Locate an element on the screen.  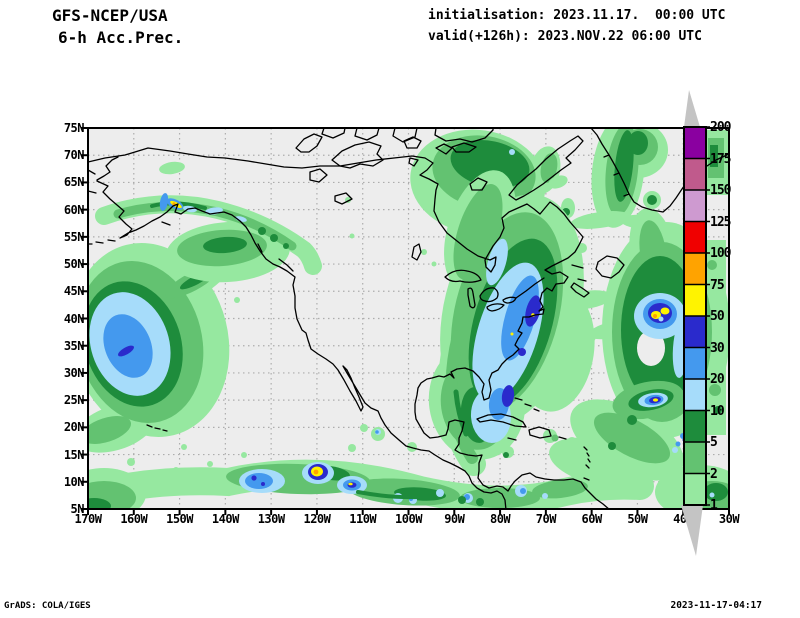
valid-time-label: valid(+126h): 2023.NOV.22 06:00 UTC is located at coordinates (565, 36).